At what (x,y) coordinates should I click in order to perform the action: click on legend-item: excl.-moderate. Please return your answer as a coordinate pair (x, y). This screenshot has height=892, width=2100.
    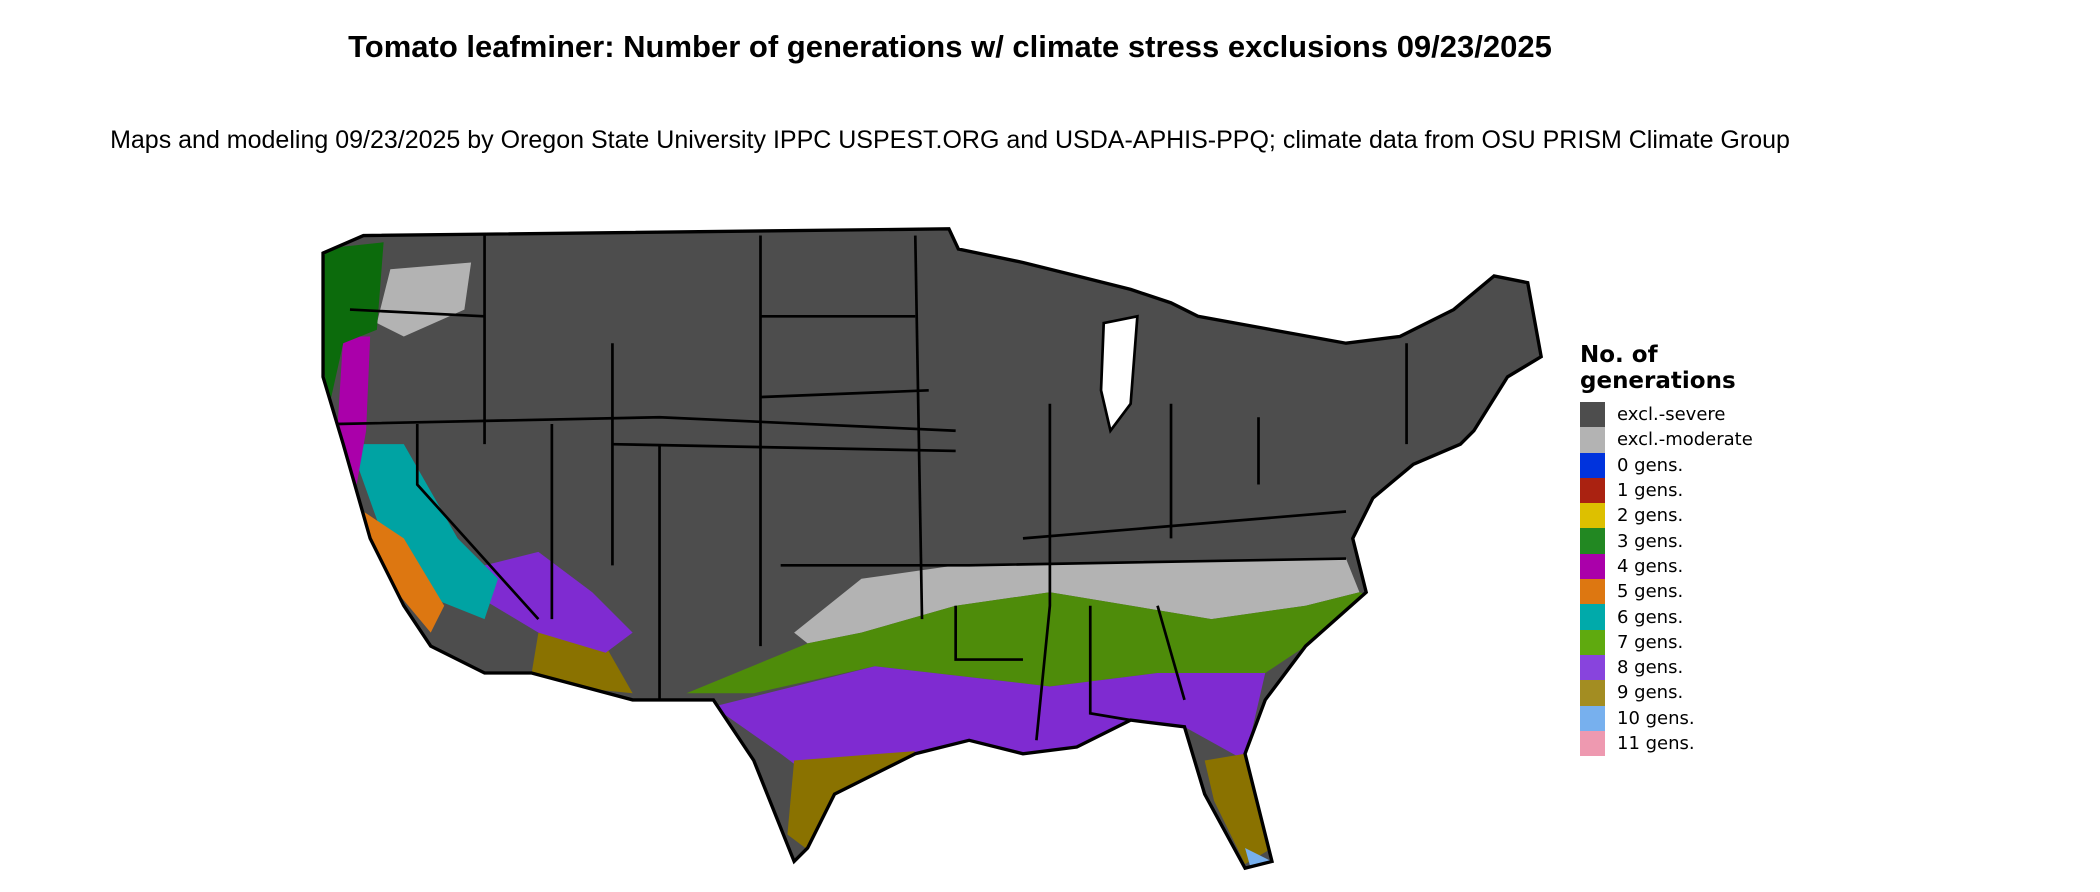
    Looking at the image, I should click on (1666, 440).